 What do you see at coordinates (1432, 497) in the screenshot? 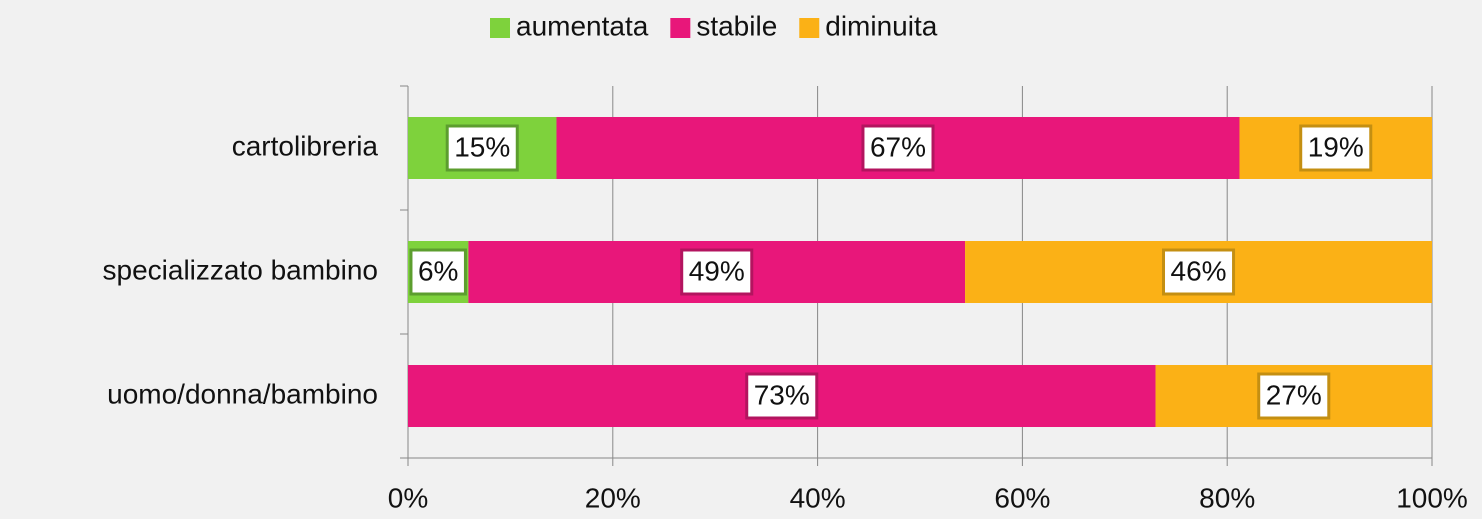
I see `x-tick-label: 100%` at bounding box center [1432, 497].